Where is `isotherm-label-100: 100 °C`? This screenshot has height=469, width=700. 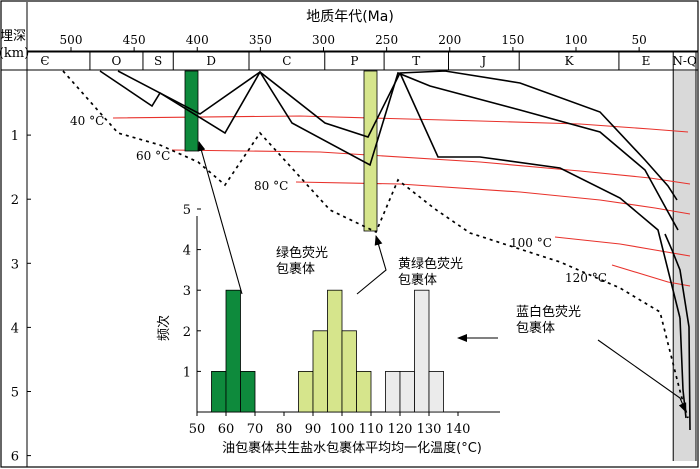
isotherm-label-100: 100 °C is located at coordinates (531, 243).